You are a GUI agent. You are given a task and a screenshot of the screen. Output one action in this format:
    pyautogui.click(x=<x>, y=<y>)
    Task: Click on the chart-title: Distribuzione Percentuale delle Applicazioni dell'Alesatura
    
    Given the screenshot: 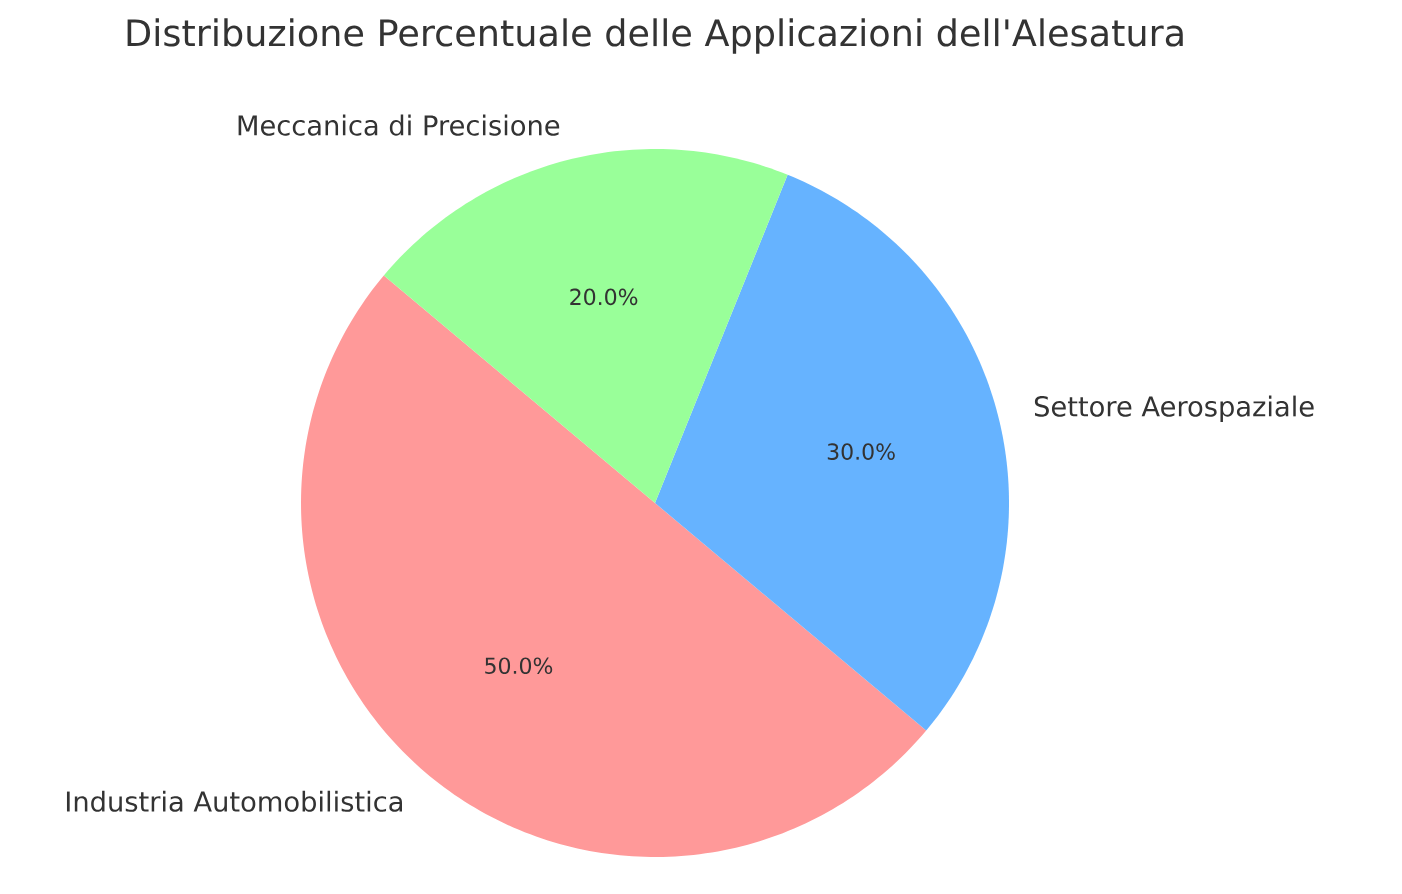 What is the action you would take?
    pyautogui.click(x=655, y=36)
    